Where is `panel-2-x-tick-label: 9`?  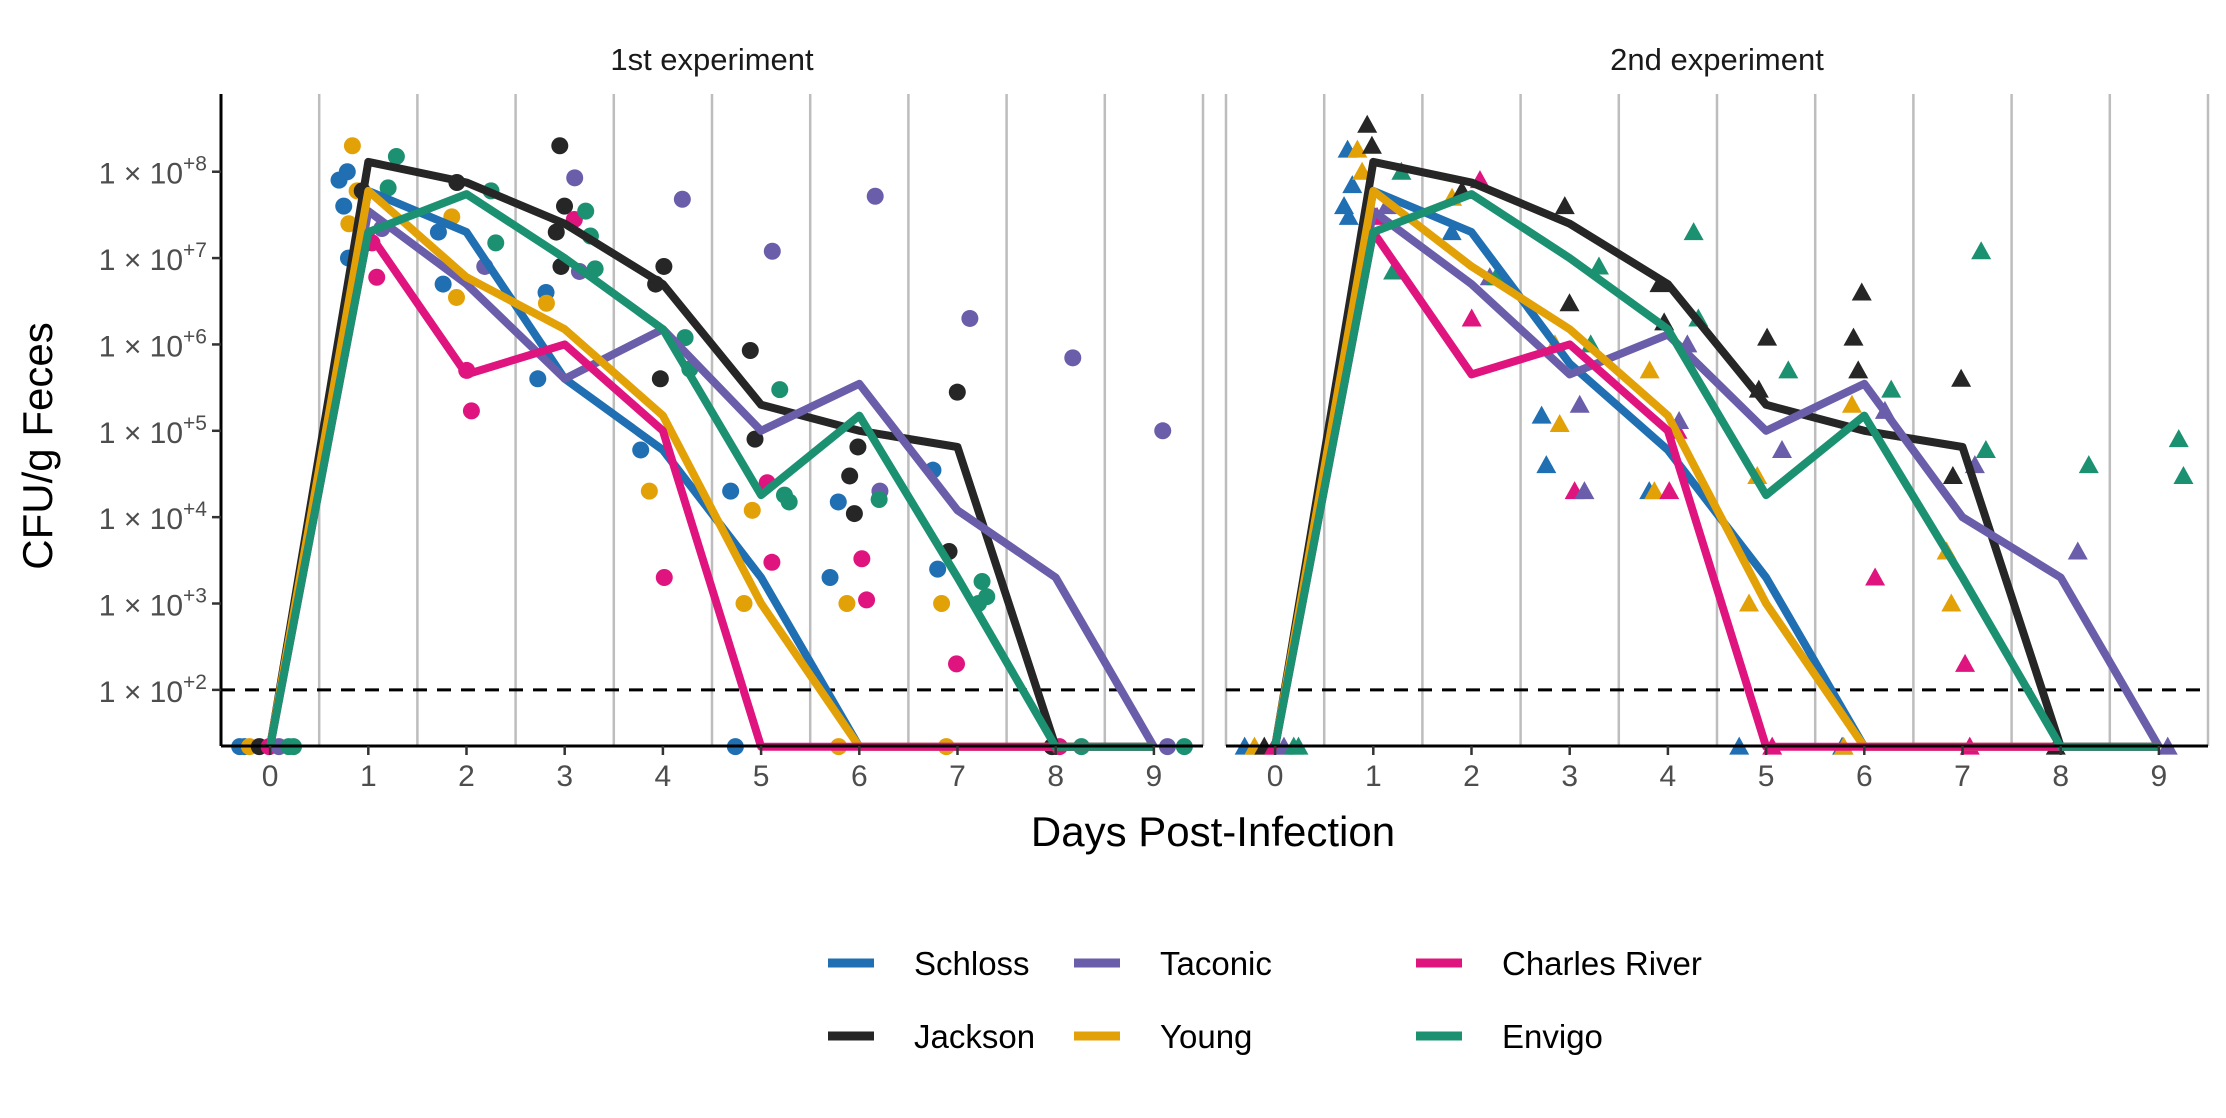 panel-2-x-tick-label: 9 is located at coordinates (2159, 776).